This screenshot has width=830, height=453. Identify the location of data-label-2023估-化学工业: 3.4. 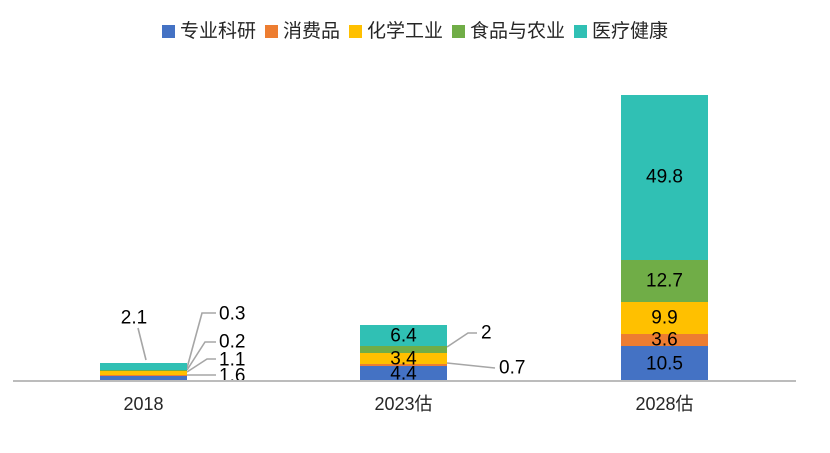
(403, 359).